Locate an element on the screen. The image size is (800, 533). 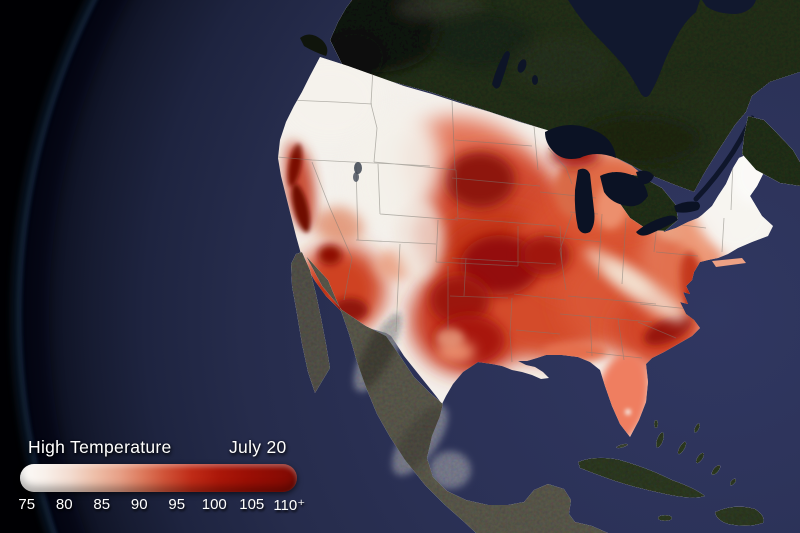
lake-ontario is located at coordinates (687, 207).